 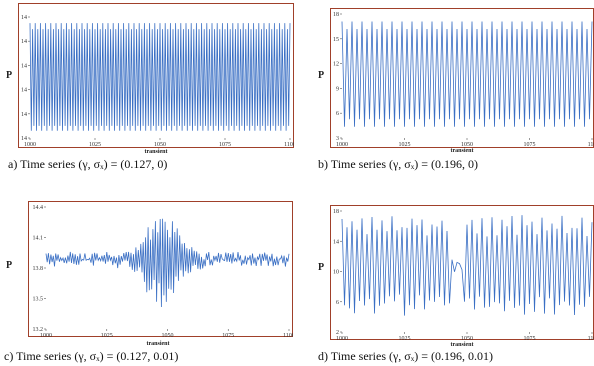 What do you see at coordinates (337, 89) in the screenshot?
I see `y-tick-label: 9` at bounding box center [337, 89].